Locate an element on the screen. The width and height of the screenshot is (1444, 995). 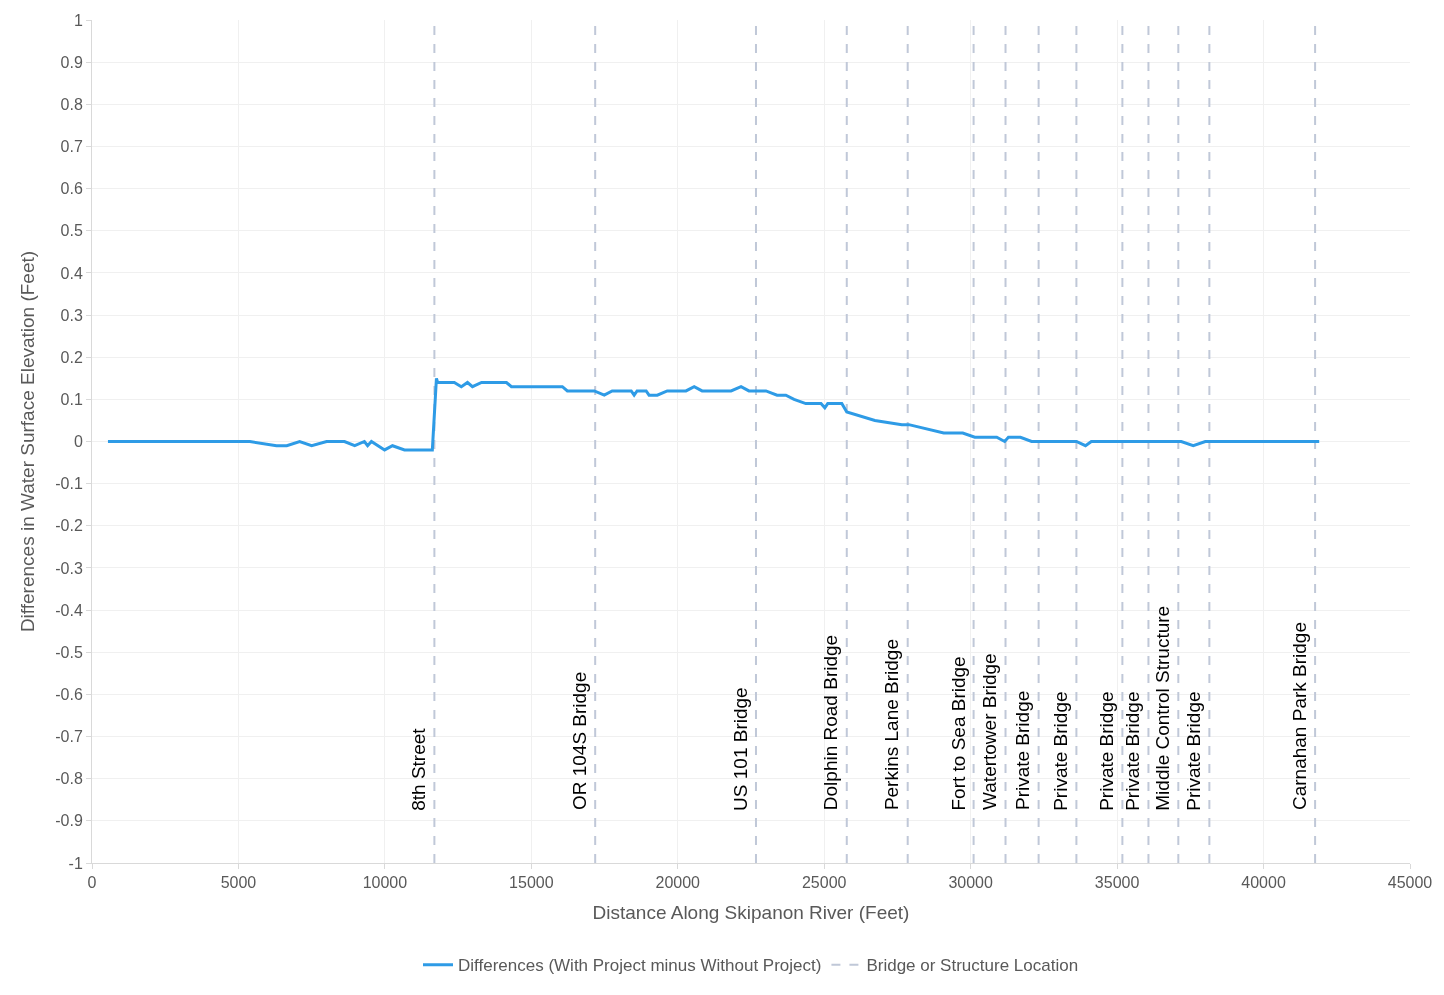
ref-line-label: Perkins Lane Bridge is located at coordinates (892, 725).